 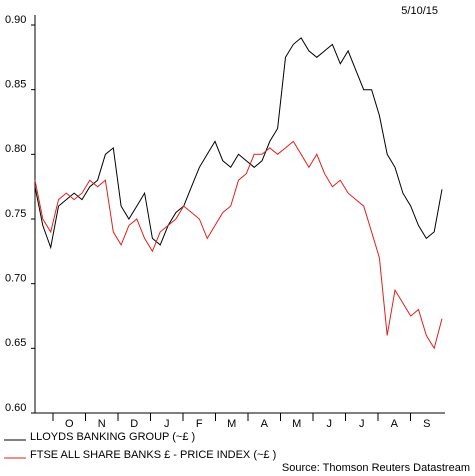 I want to click on x-tick-label: D, so click(x=134, y=424).